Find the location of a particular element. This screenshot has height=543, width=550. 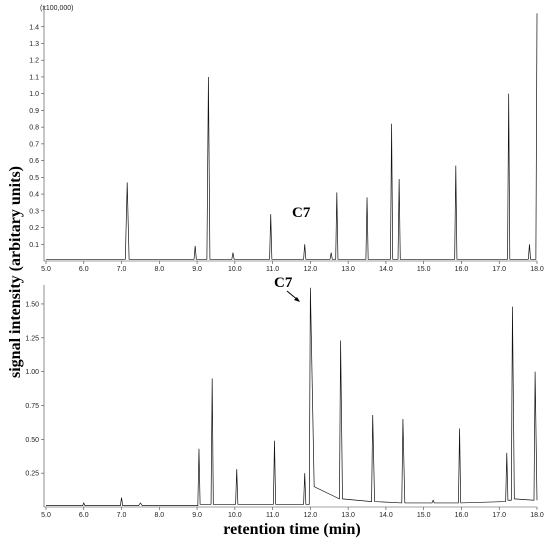

y-tick-label: 0.4 is located at coordinates (34, 195).